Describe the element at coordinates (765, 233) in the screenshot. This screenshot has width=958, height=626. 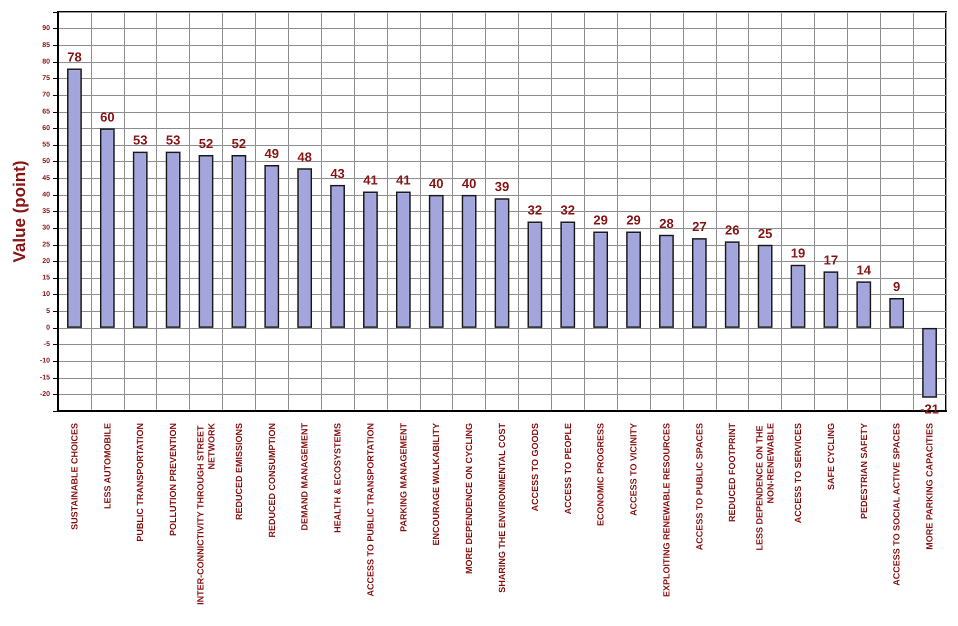
I see `data-label: 25` at that location.